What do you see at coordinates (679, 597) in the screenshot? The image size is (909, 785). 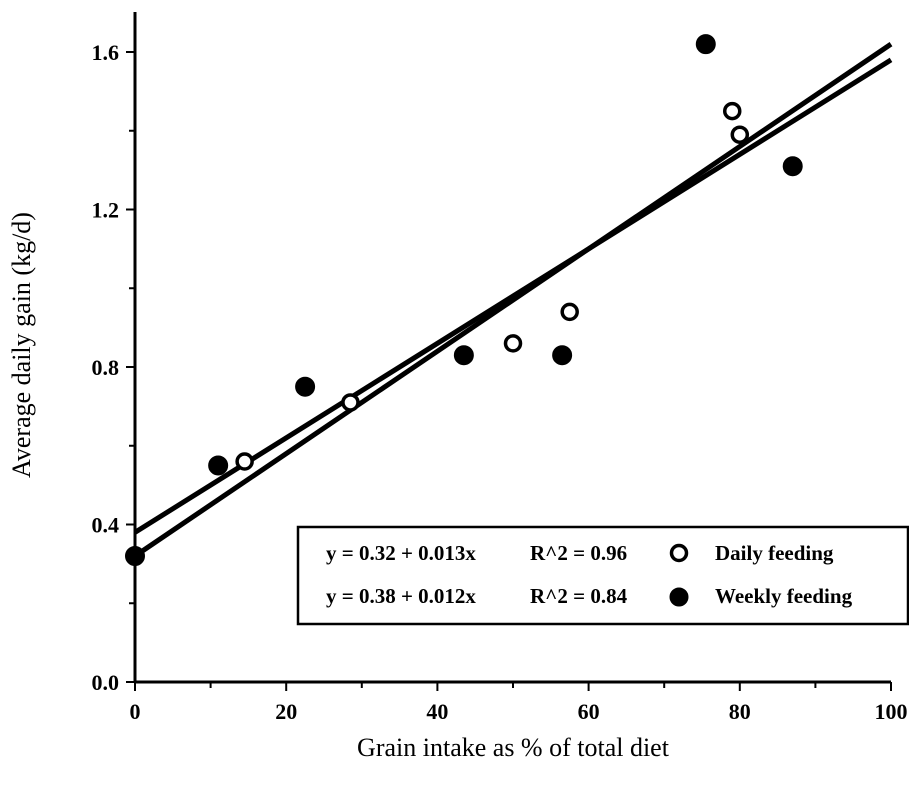 I see `legend-marker-weekly` at bounding box center [679, 597].